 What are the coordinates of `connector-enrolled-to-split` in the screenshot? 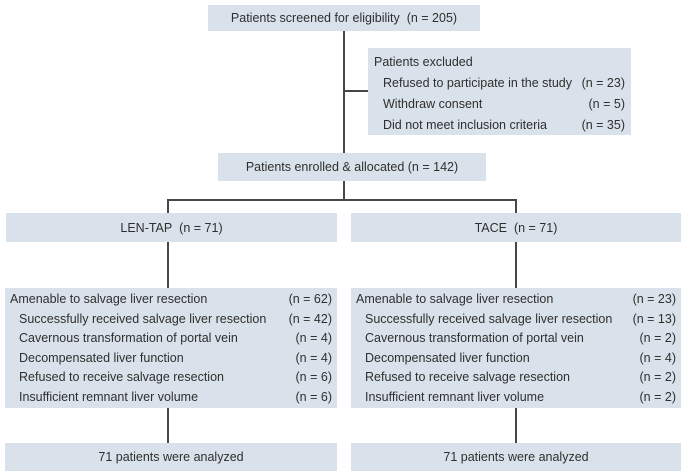 It's located at (344, 190).